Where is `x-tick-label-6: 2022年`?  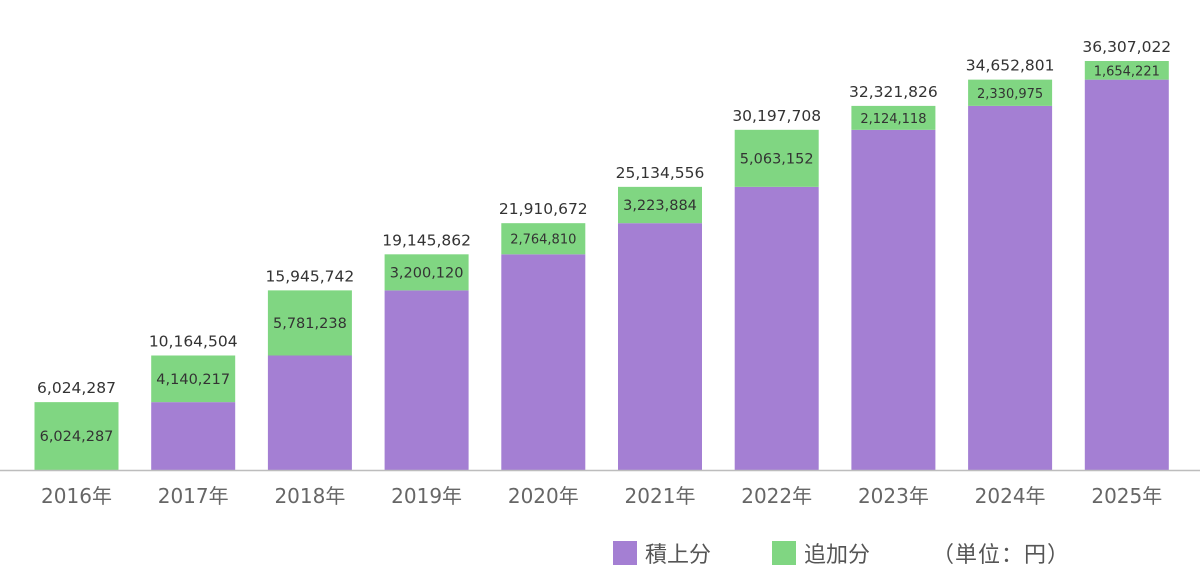
x-tick-label-6: 2022年 is located at coordinates (776, 496).